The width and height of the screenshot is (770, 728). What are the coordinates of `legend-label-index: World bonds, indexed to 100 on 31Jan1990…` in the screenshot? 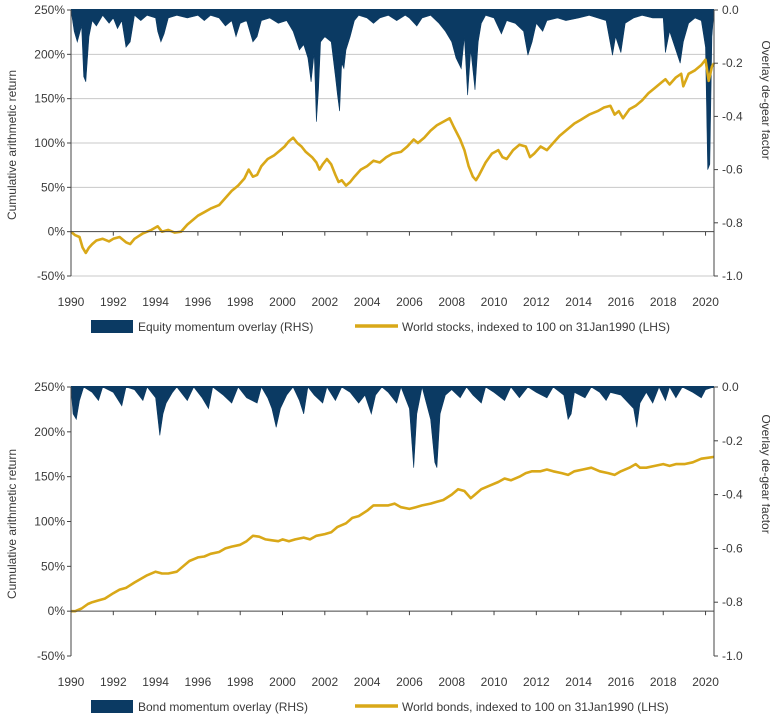 It's located at (535, 707).